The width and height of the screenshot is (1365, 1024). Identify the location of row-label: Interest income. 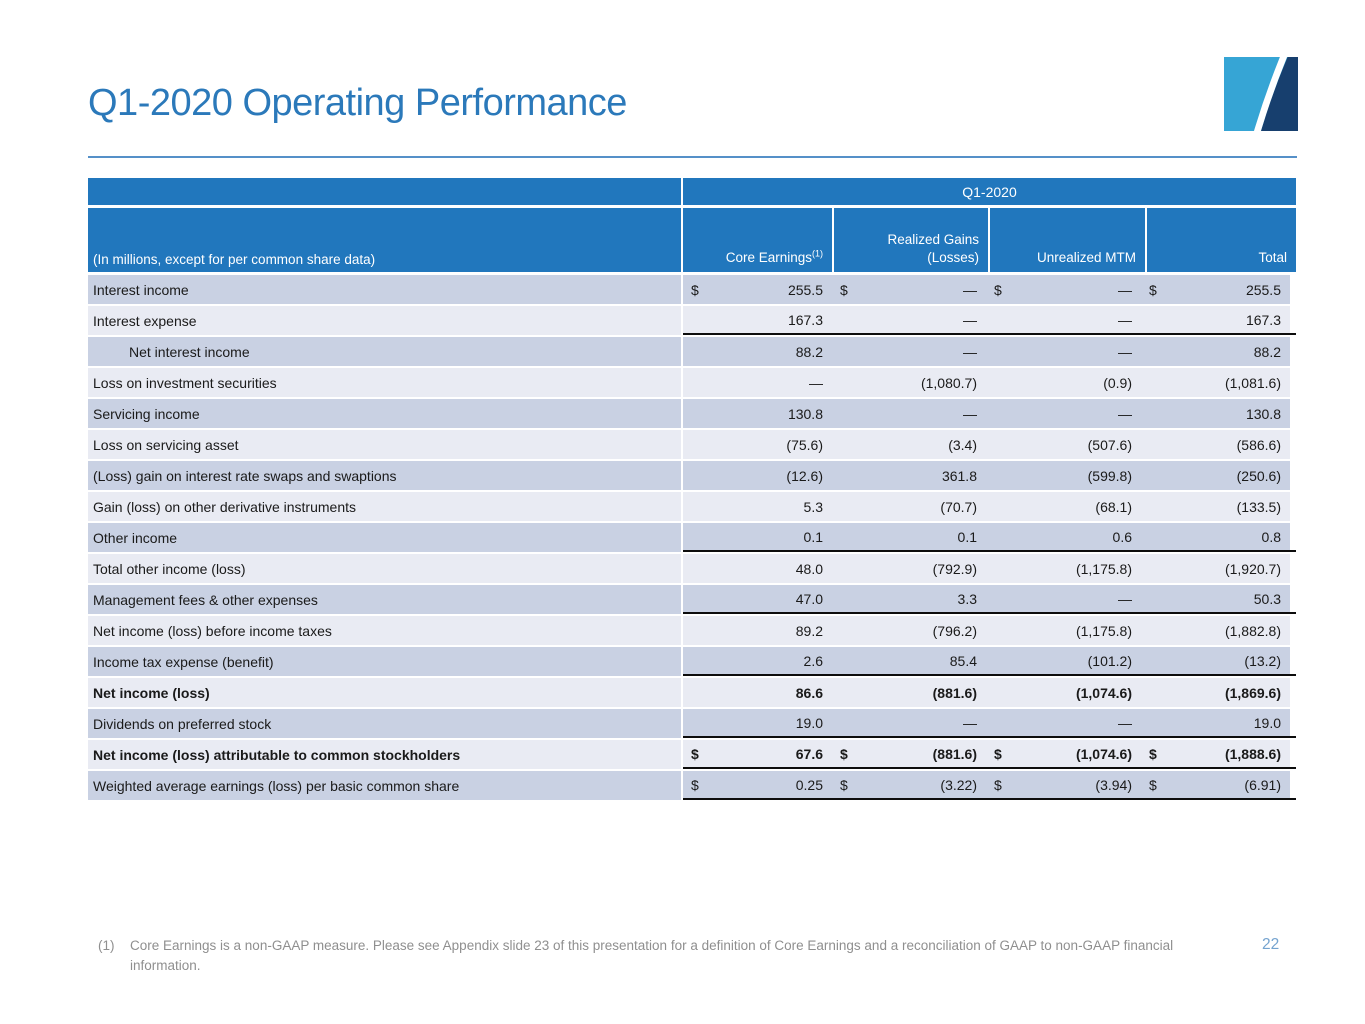
(384, 289).